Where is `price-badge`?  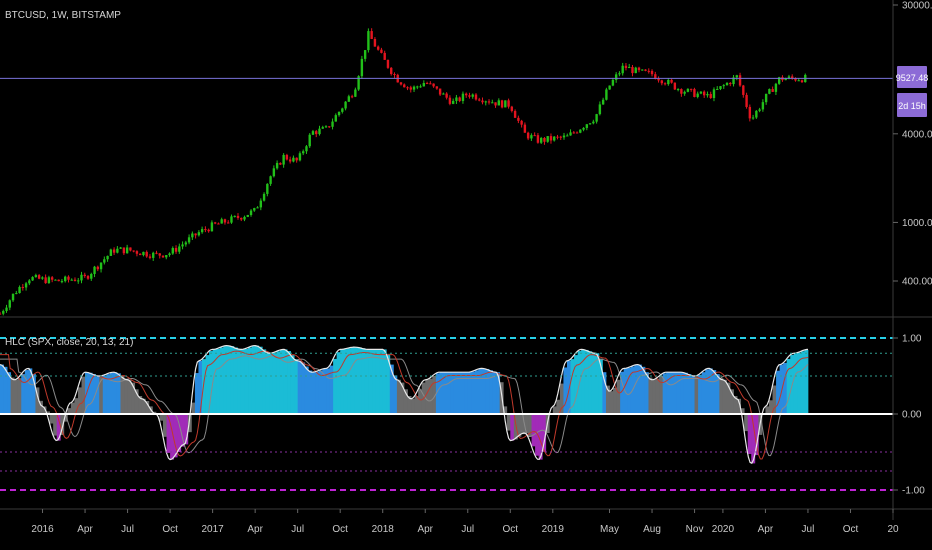
price-badge is located at coordinates (912, 77).